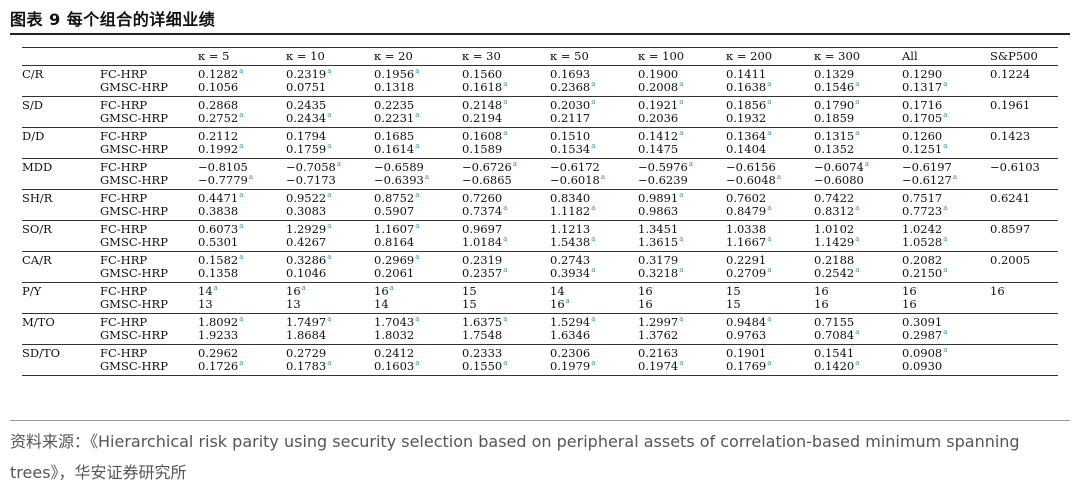 This screenshot has width=1080, height=488. What do you see at coordinates (946, 198) in the screenshot?
I see `value-cell: 0.7517` at bounding box center [946, 198].